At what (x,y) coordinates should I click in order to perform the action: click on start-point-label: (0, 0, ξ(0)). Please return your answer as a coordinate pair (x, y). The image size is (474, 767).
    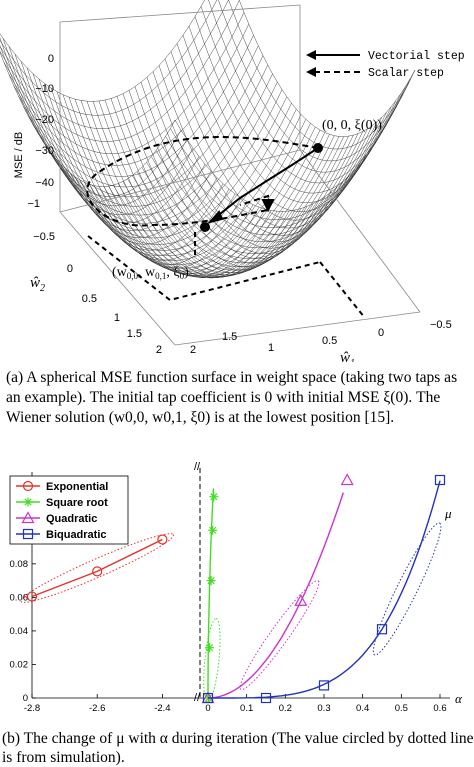
    Looking at the image, I should click on (352, 125).